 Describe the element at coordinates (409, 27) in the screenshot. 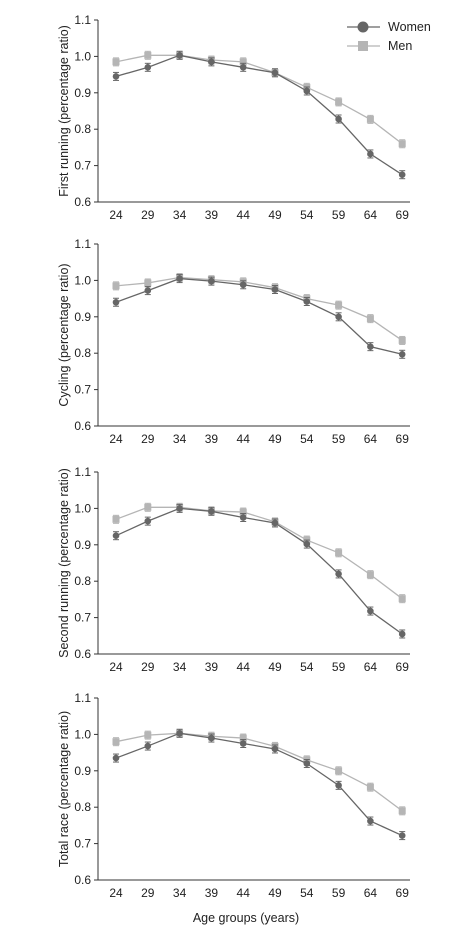

I see `legend-women-label: Women` at that location.